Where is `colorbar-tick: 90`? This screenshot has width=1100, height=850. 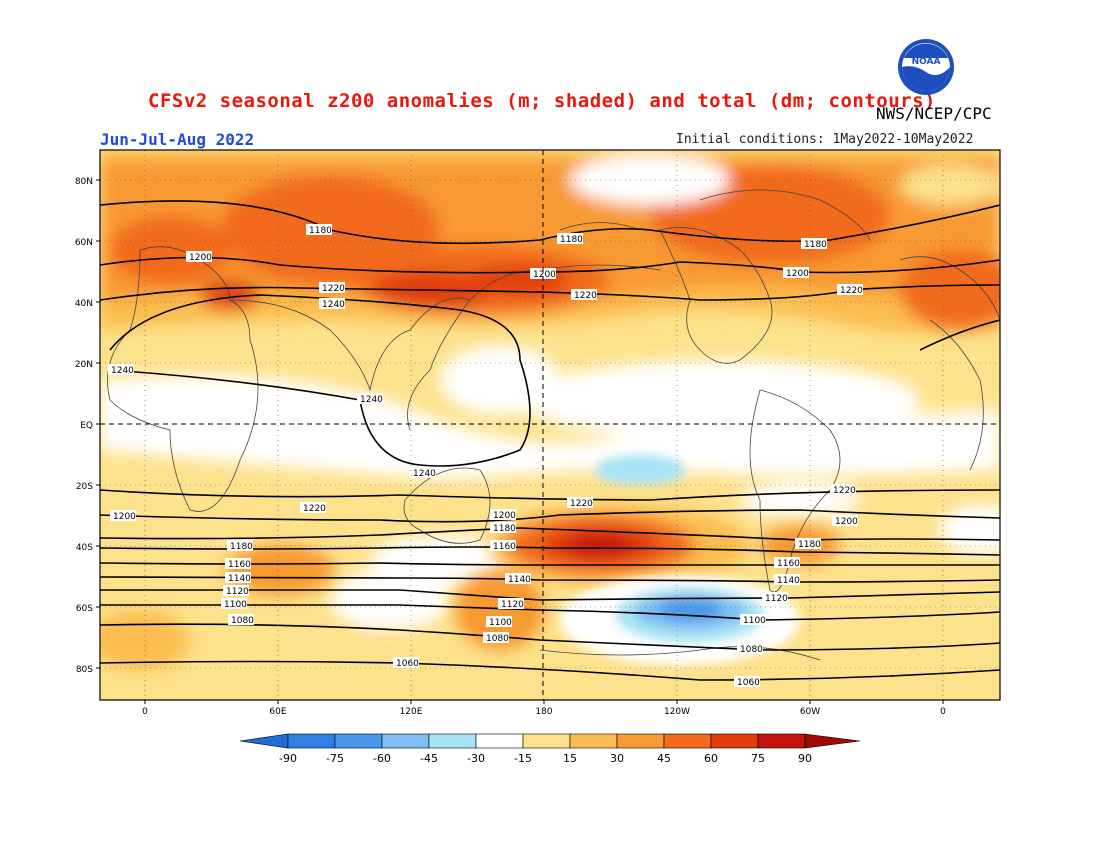
colorbar-tick: 90 is located at coordinates (805, 758).